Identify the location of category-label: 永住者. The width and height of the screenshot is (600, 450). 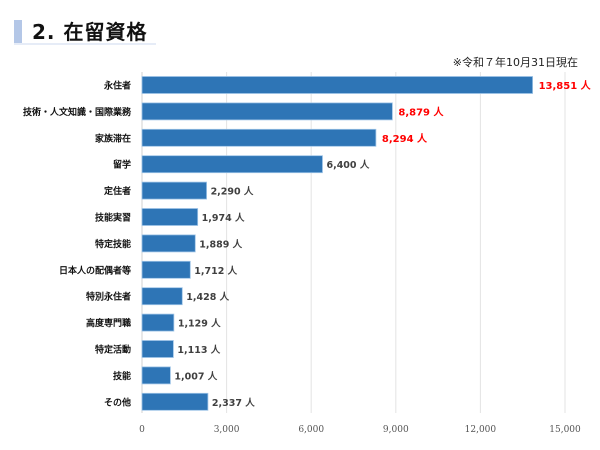
(117, 86).